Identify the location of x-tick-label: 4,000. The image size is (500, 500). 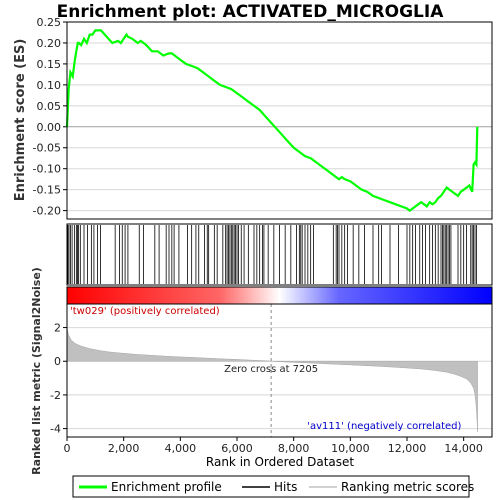
(181, 448).